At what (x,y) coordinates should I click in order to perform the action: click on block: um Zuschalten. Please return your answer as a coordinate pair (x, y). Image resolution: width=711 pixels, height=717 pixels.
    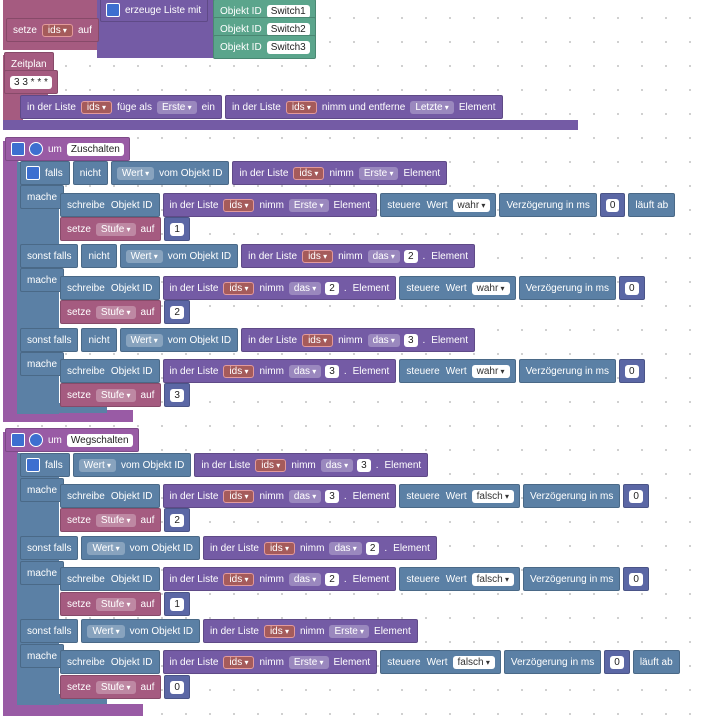
    Looking at the image, I should click on (67, 149).